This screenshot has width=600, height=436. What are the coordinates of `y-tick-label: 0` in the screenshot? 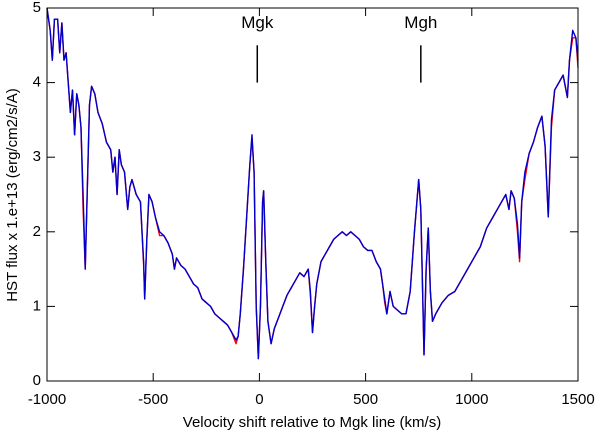 It's located at (37, 380).